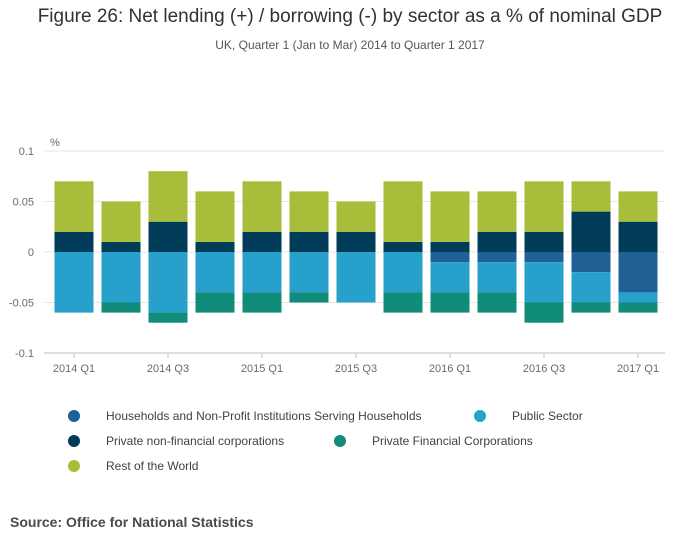  Describe the element at coordinates (195, 441) in the screenshot. I see `legend-label: Private non-financial corporations` at that location.